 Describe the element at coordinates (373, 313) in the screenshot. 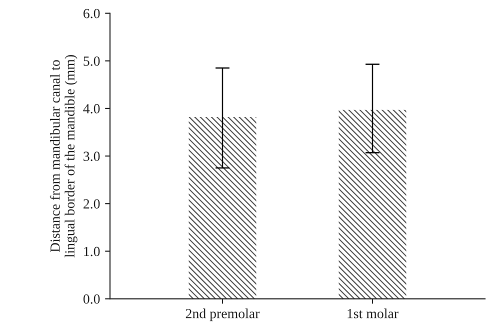

I see `x-tick-label: 1st molar` at that location.